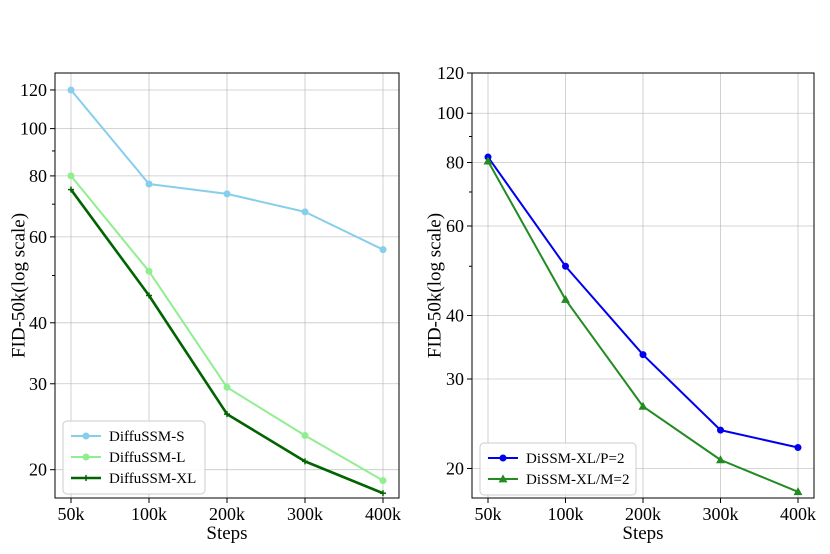  What do you see at coordinates (152, 479) in the screenshot?
I see `legend-label: DiffuSSM-XL` at bounding box center [152, 479].